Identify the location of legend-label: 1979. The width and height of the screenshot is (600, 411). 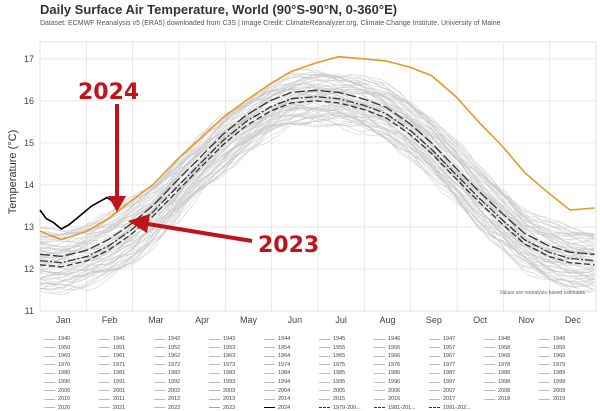
(559, 364).